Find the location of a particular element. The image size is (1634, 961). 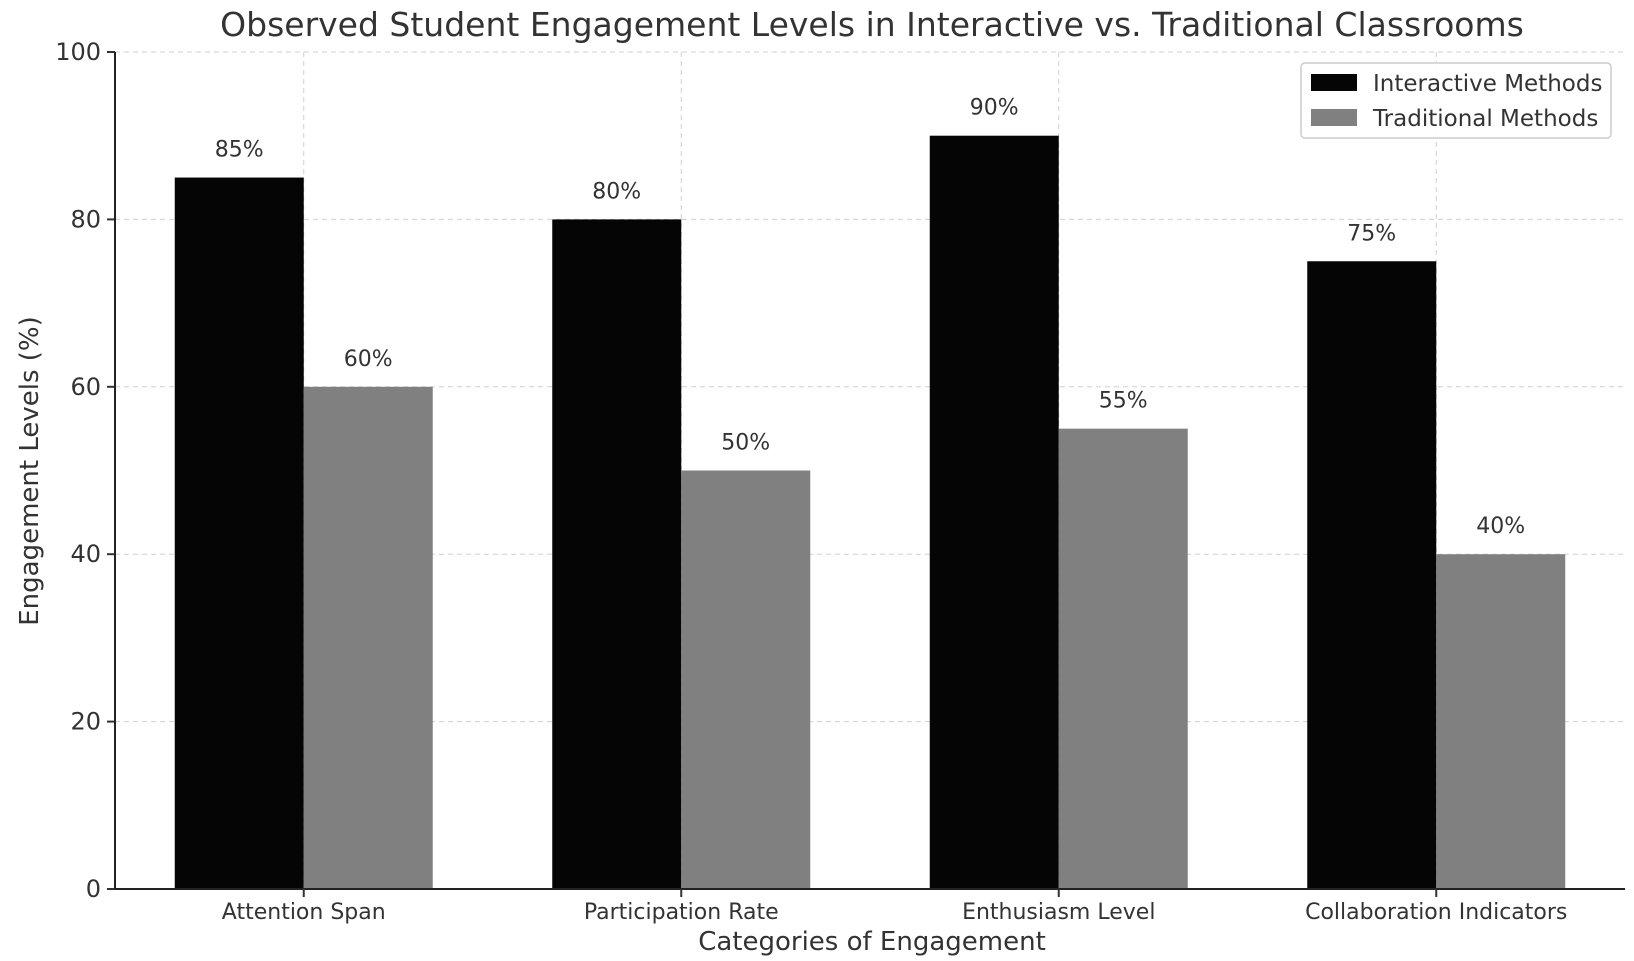

x-tick-label: Participation Rate is located at coordinates (681, 912).